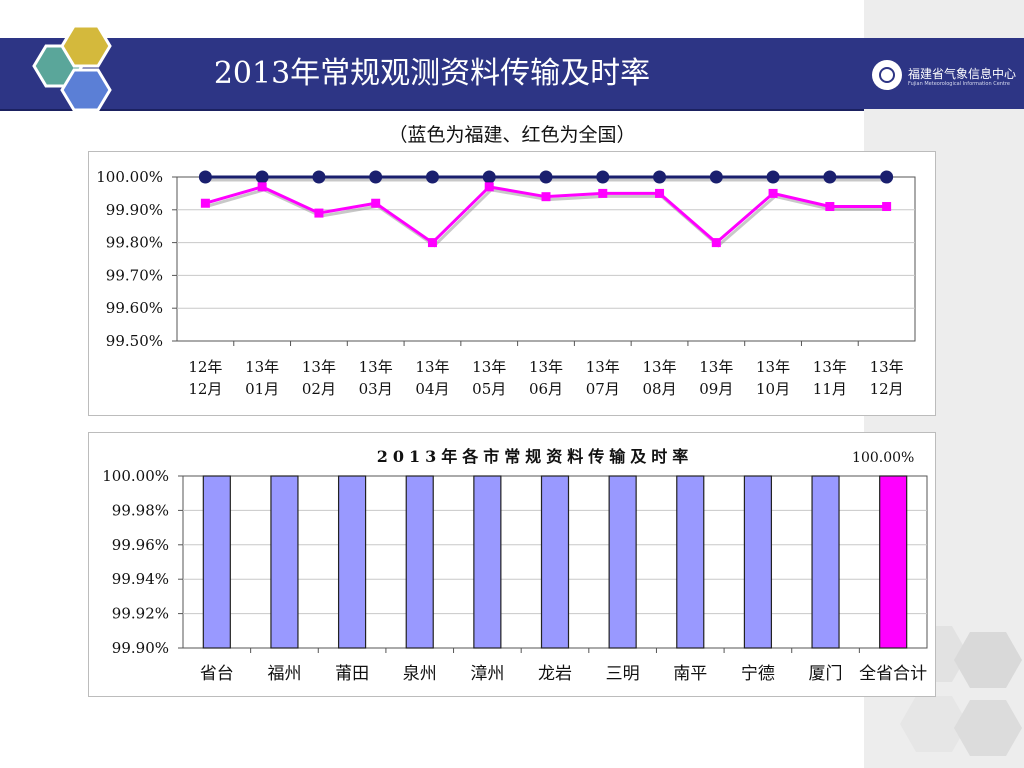 The width and height of the screenshot is (1024, 768). Describe the element at coordinates (603, 389) in the screenshot. I see `x-tick-label-line: 07月` at that location.